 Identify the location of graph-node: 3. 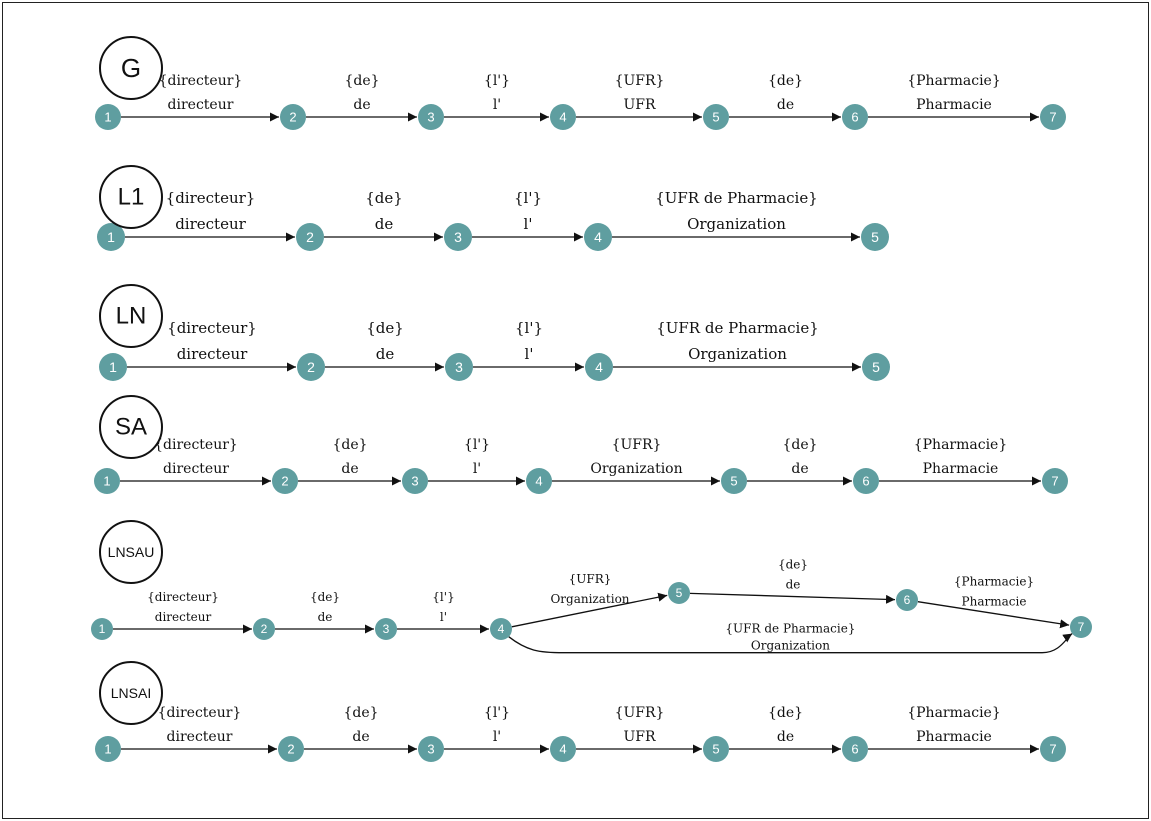
(458, 237).